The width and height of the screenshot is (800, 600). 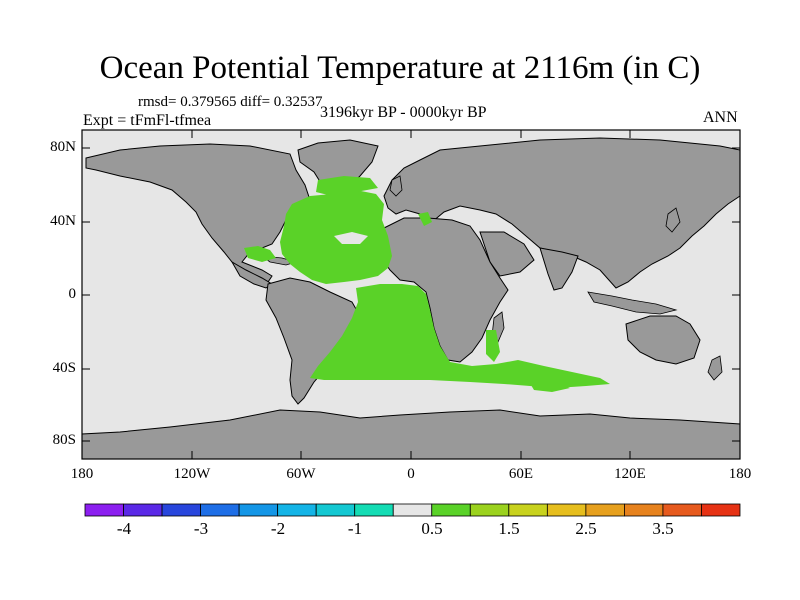 I want to click on british-isles, so click(x=396, y=186).